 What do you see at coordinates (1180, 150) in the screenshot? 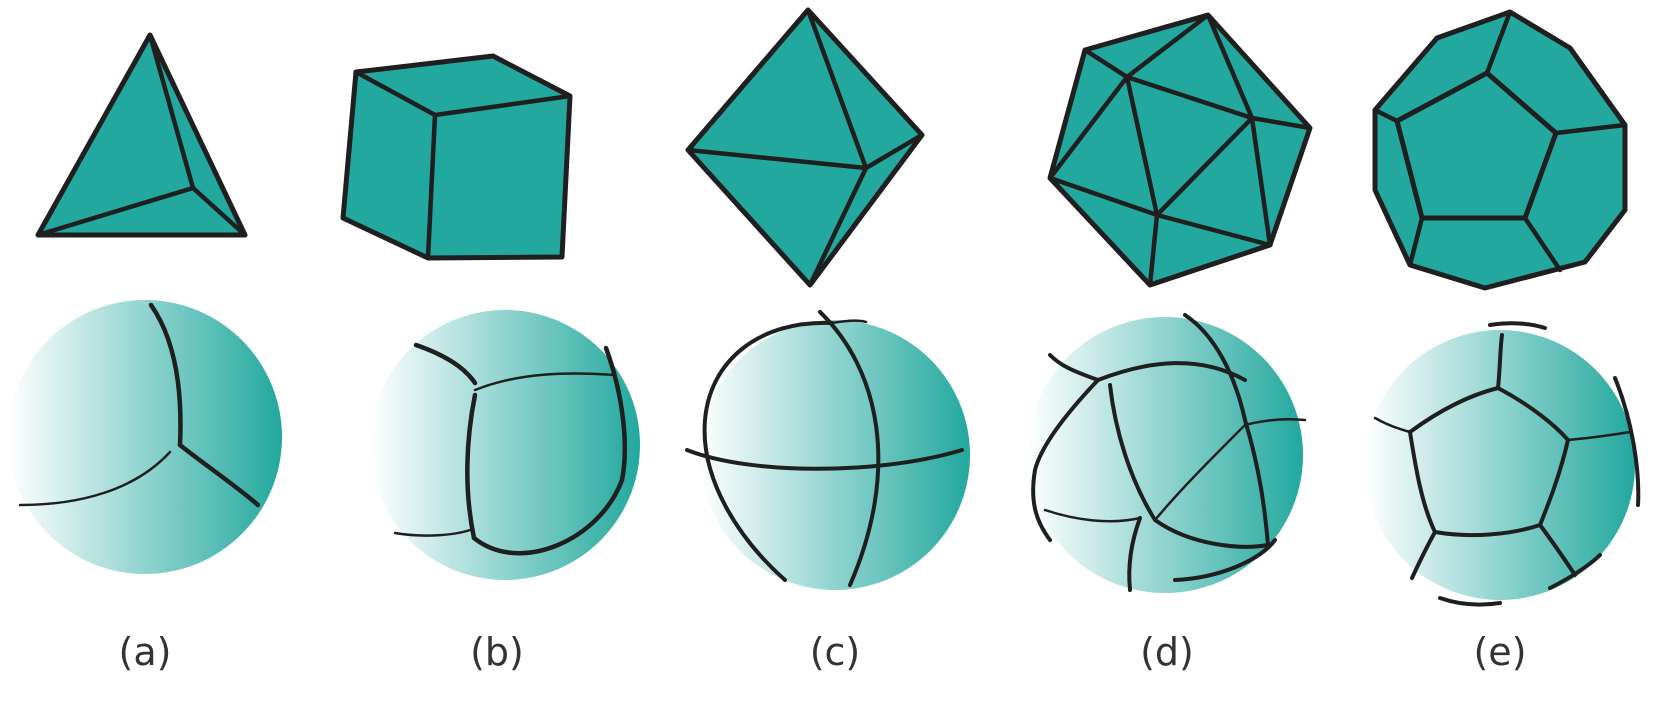
I see `icosahedron-solid` at bounding box center [1180, 150].